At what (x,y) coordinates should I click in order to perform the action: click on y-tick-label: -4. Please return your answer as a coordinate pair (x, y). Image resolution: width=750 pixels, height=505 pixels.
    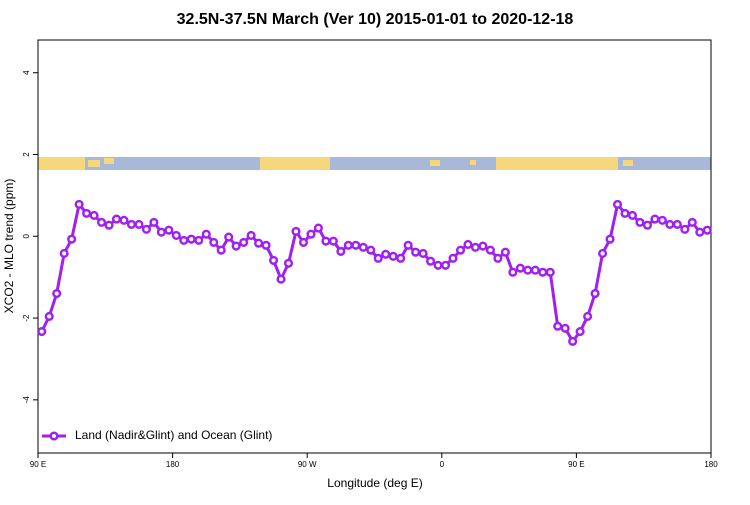
    Looking at the image, I should click on (26, 400).